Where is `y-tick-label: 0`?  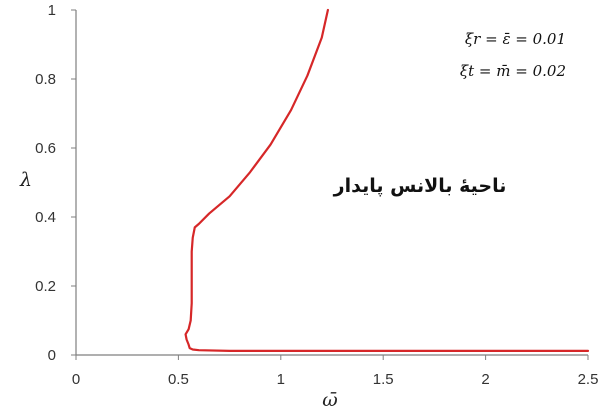 y-tick-label: 0 is located at coordinates (52, 355).